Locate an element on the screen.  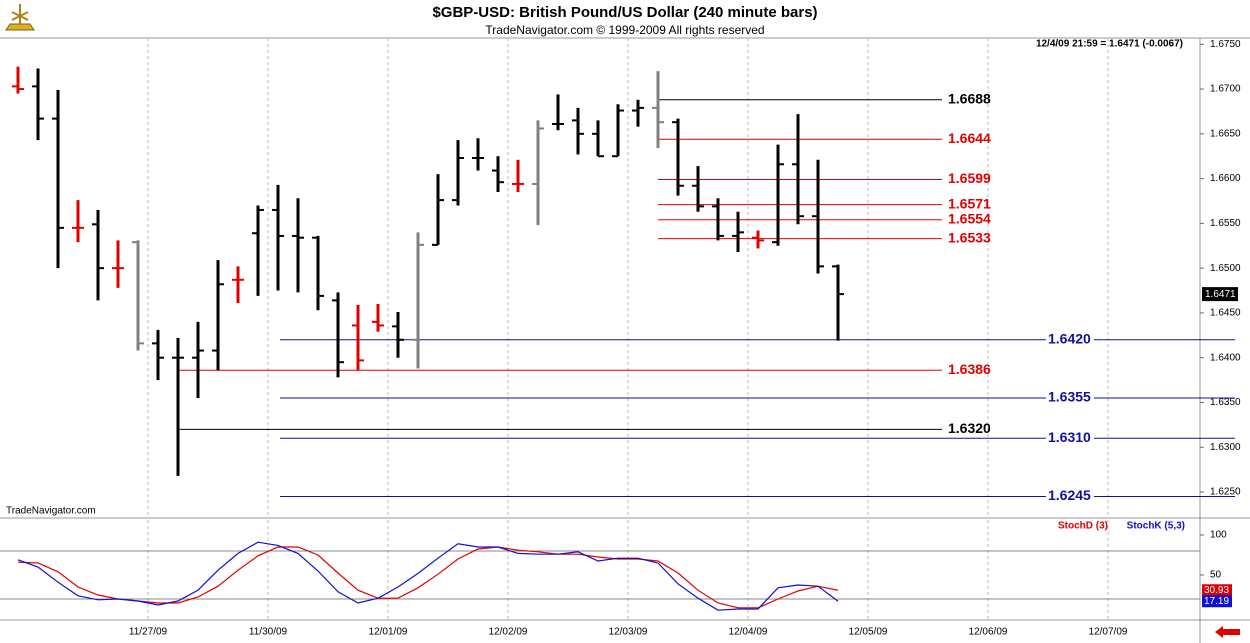
level-label: 1.6554 is located at coordinates (969, 218).